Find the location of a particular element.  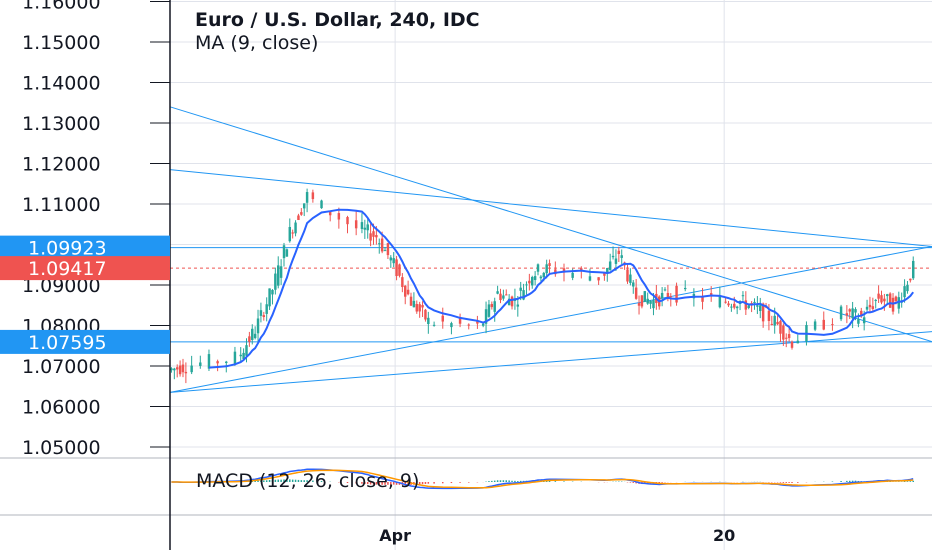

x-axis-labels: Apr 20 is located at coordinates (557, 535).